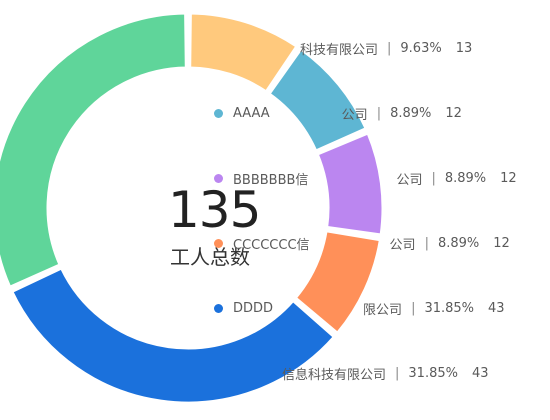 The height and width of the screenshot is (420, 550). I want to click on legend-name-suffix: 限公司, so click(383, 310).